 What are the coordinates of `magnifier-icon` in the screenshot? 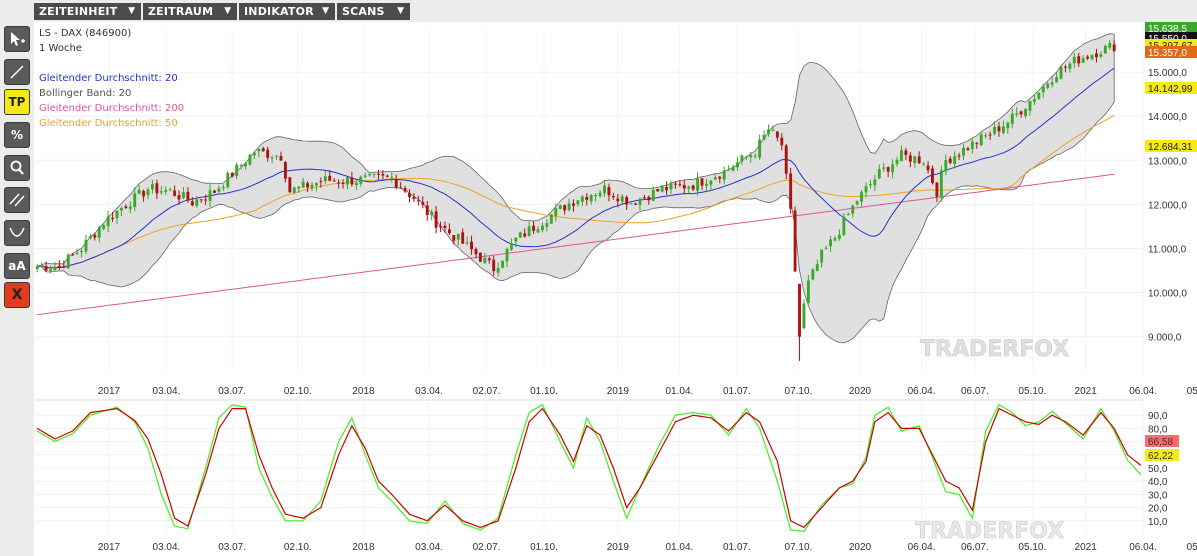 It's located at (17, 167).